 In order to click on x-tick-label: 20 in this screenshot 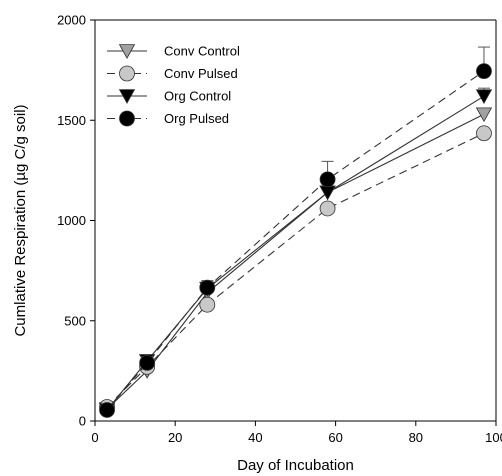, I will do `click(175, 437)`.